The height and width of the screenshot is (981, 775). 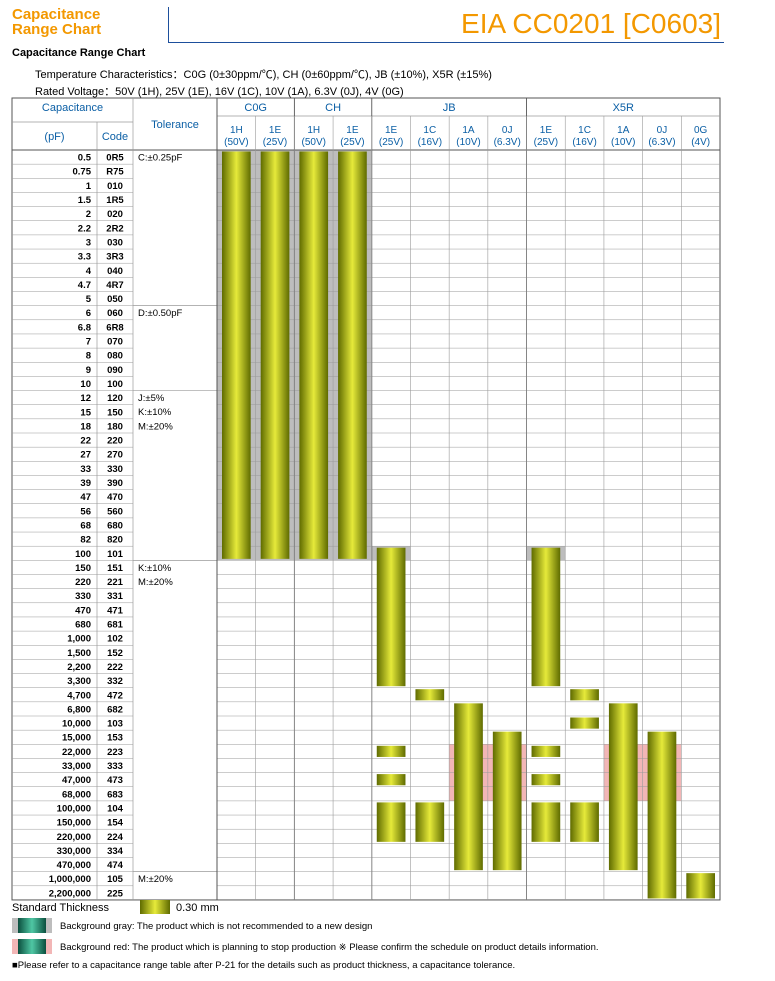 What do you see at coordinates (115, 441) in the screenshot?
I see `row-code: 220` at bounding box center [115, 441].